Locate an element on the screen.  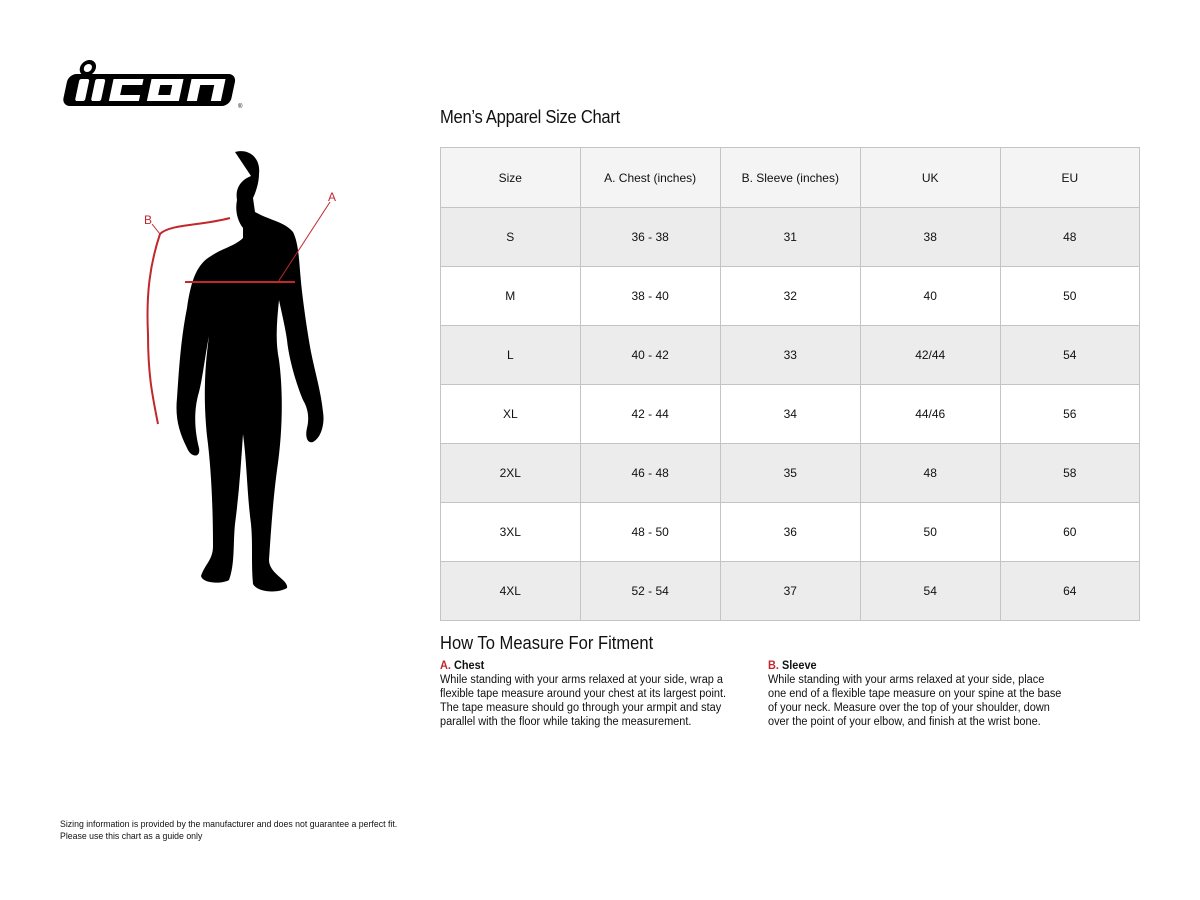
cell-sleeve: 34 is located at coordinates (790, 414).